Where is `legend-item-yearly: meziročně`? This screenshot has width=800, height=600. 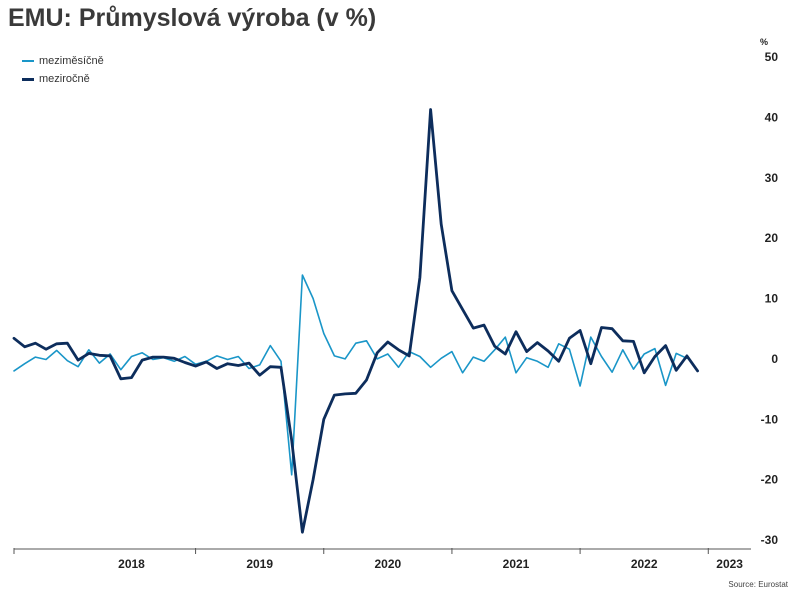
legend-item-yearly: meziročně is located at coordinates (63, 79).